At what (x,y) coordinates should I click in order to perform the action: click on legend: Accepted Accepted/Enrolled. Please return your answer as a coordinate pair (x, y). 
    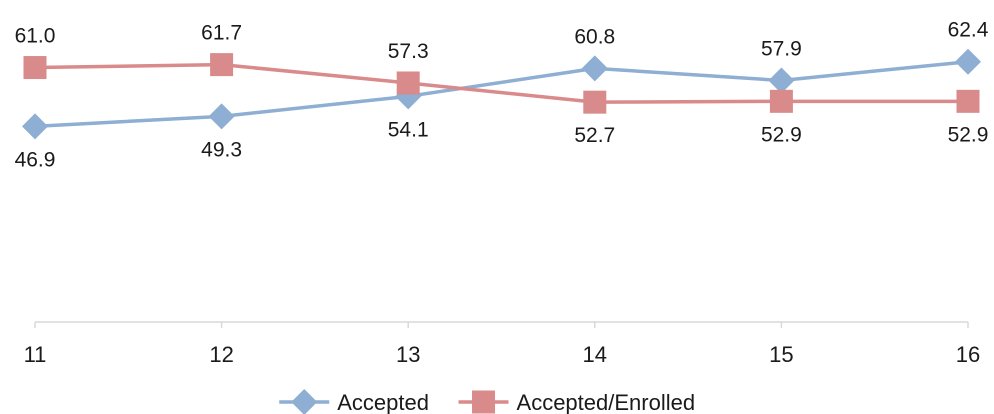
    Looking at the image, I should click on (487, 401).